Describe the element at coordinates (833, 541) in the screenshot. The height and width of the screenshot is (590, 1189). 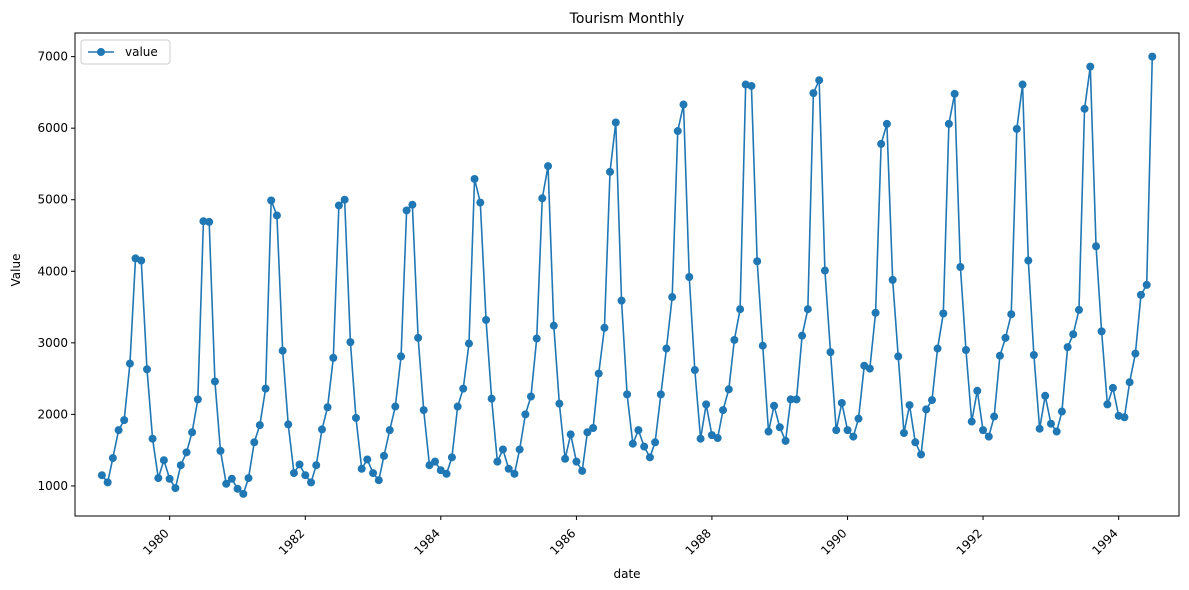
I see `x-tick-label: 1990` at that location.